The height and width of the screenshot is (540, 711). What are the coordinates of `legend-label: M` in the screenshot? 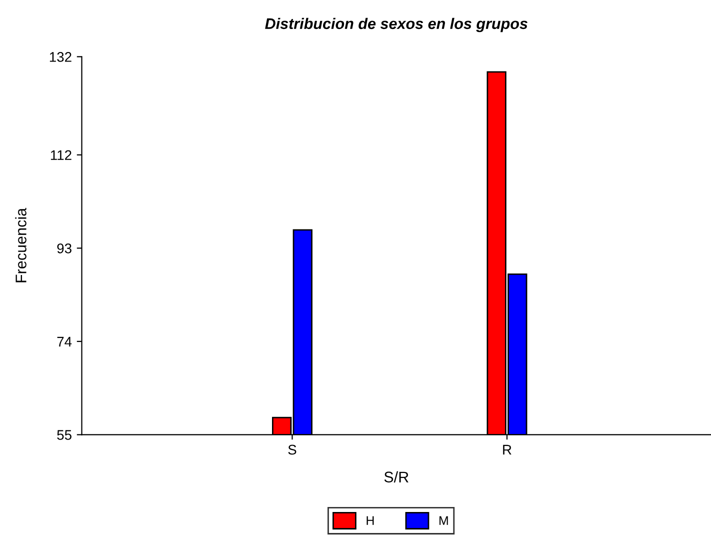 It's located at (444, 520).